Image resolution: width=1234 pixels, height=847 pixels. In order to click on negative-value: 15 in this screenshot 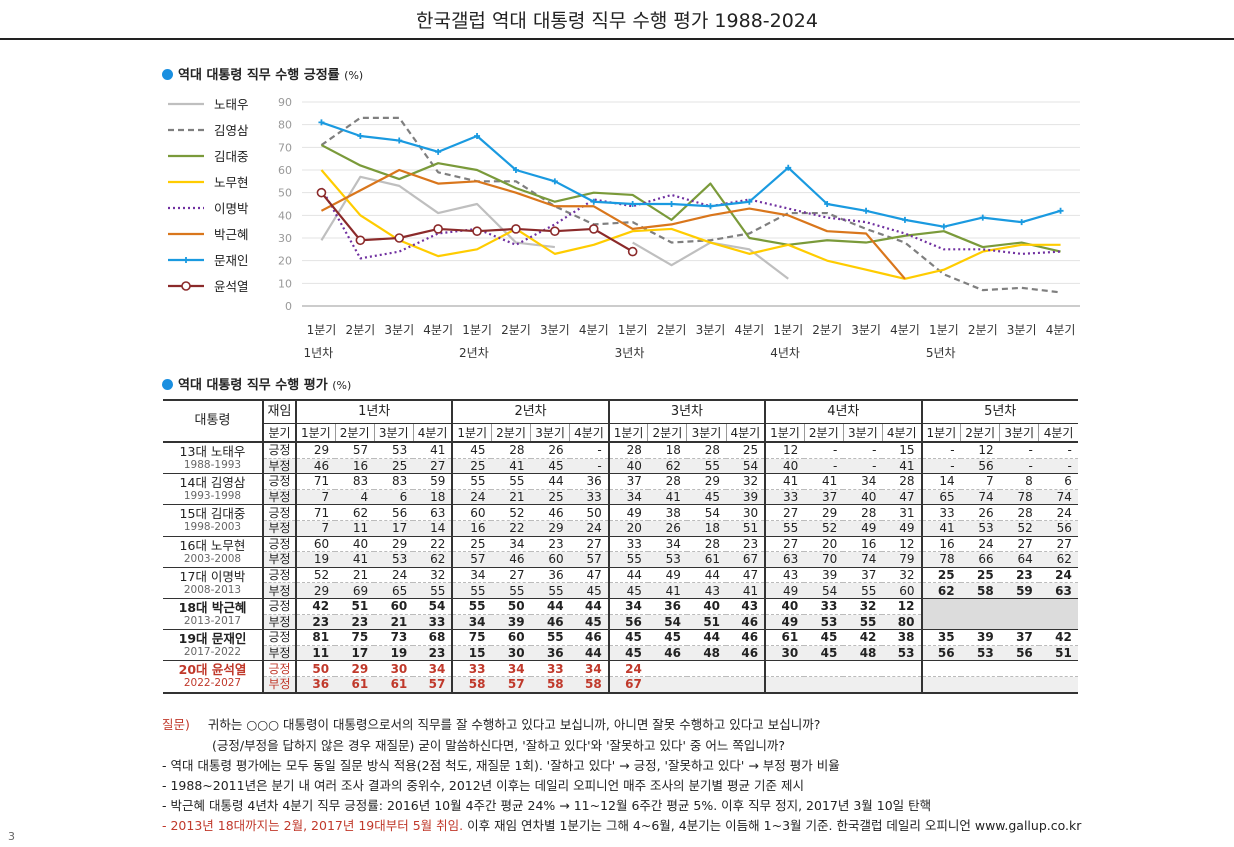, I will do `click(471, 653)`.